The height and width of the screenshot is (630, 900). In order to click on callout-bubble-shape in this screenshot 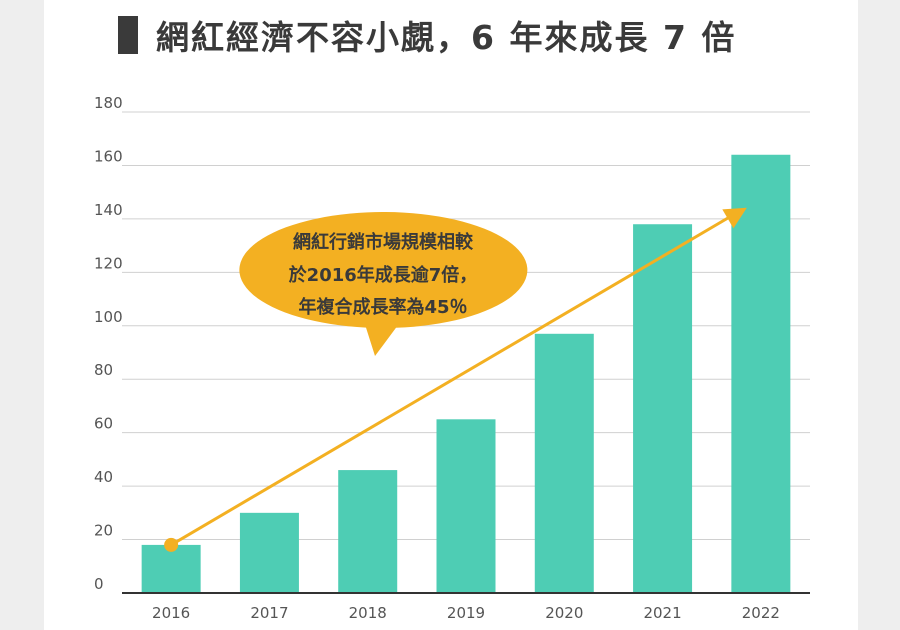, I will do `click(383, 284)`.